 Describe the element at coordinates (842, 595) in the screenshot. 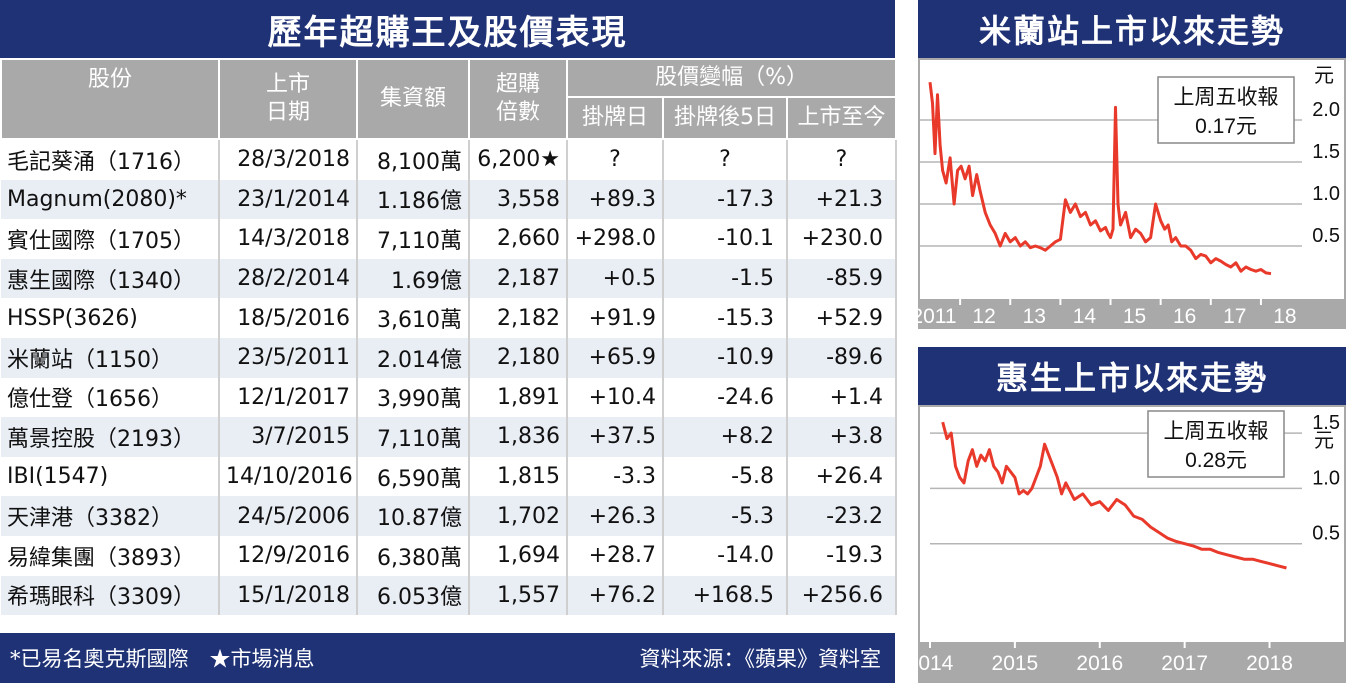

I see `cell-since-listing: +256.6` at that location.